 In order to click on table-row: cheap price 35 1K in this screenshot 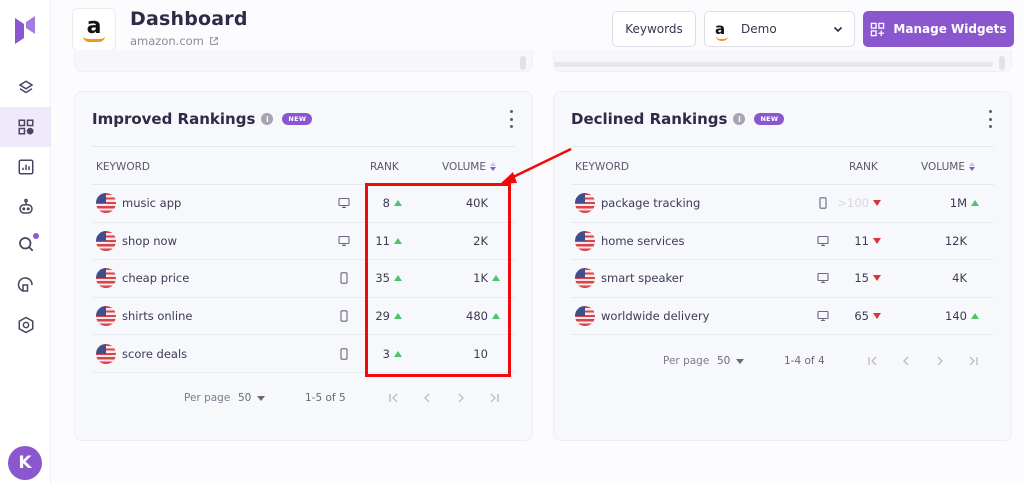, I will do `click(303, 279)`.